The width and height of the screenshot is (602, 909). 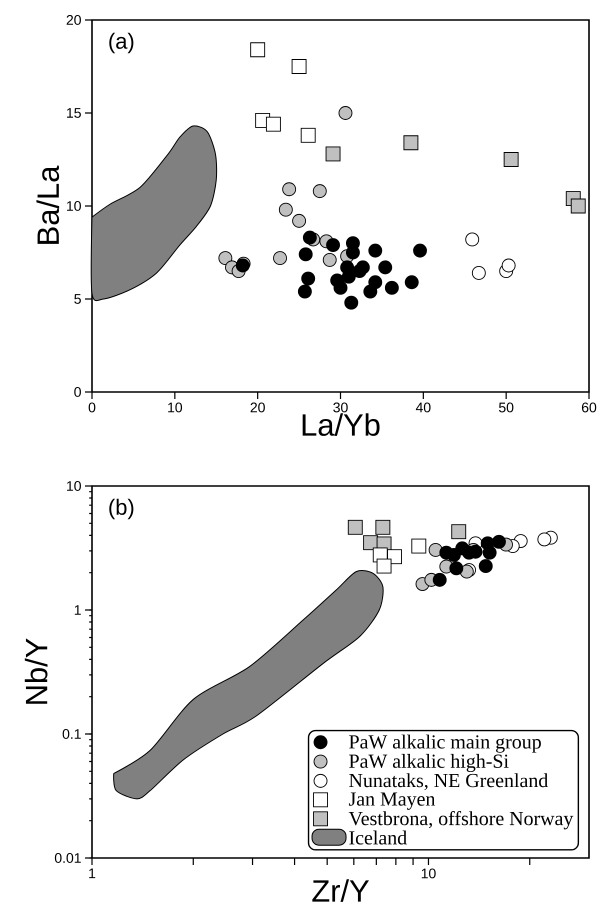 I want to click on y-tick-label: 20, so click(x=73, y=20).